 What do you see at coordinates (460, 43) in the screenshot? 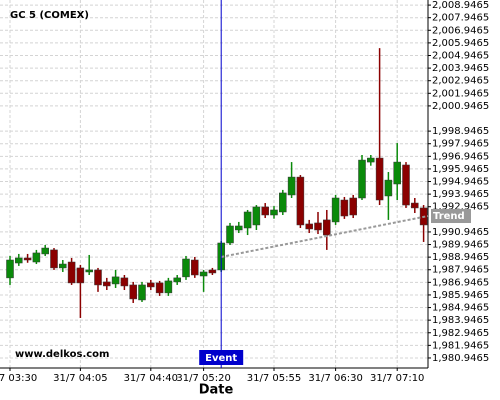
I see `y-tick-label: 2,005.9465` at bounding box center [460, 43].